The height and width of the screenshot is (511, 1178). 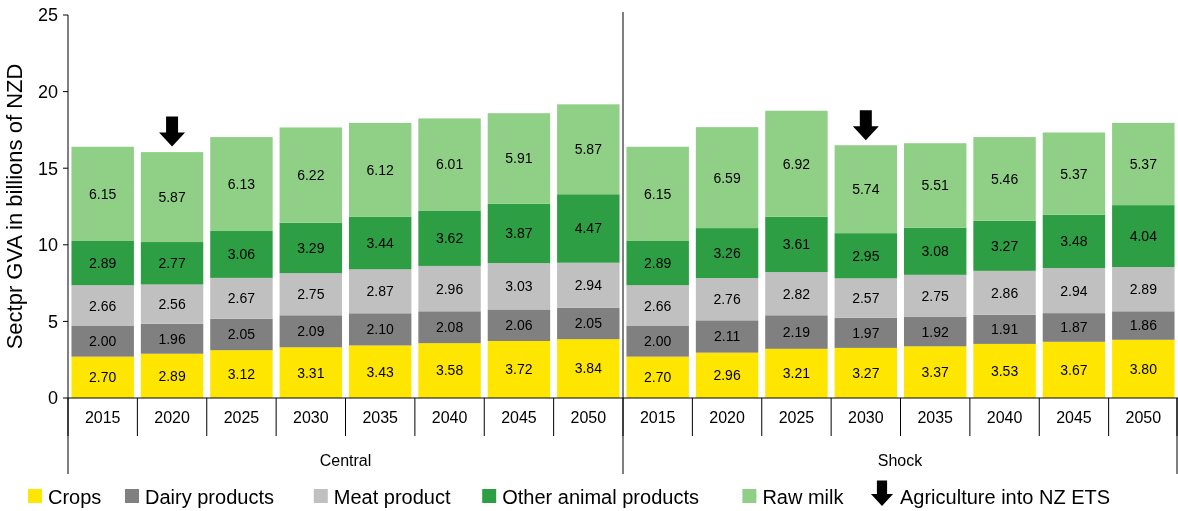 What do you see at coordinates (172, 263) in the screenshot?
I see `data-label: 2.77` at bounding box center [172, 263].